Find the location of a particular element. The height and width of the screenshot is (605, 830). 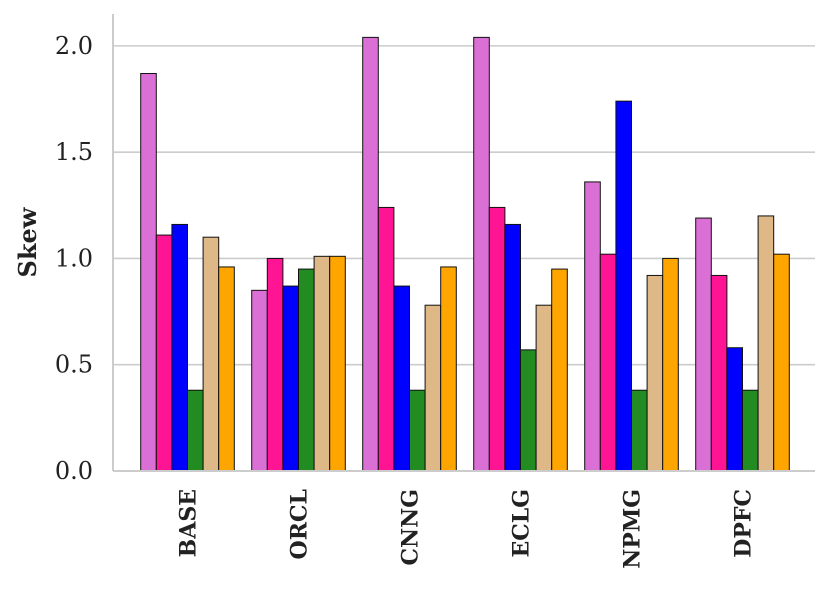

x-tick-label: BASE is located at coordinates (189, 523).